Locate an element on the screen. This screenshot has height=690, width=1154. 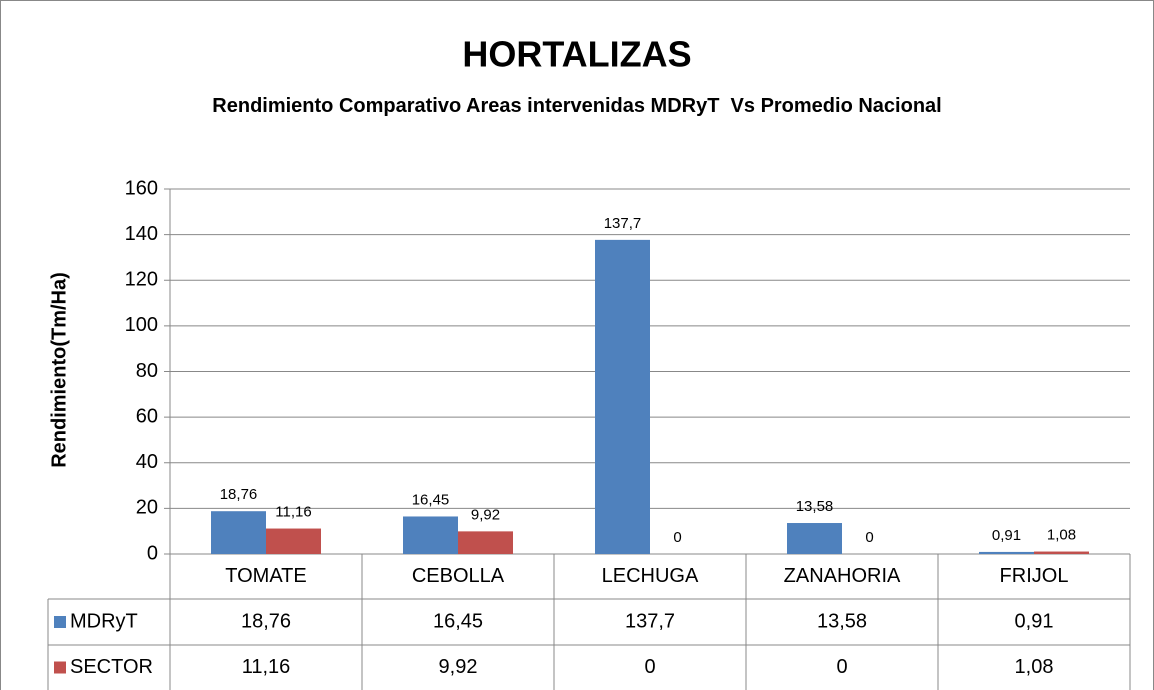
y-axis-label: Rendimiento(Tm/Ha) is located at coordinates (59, 370).